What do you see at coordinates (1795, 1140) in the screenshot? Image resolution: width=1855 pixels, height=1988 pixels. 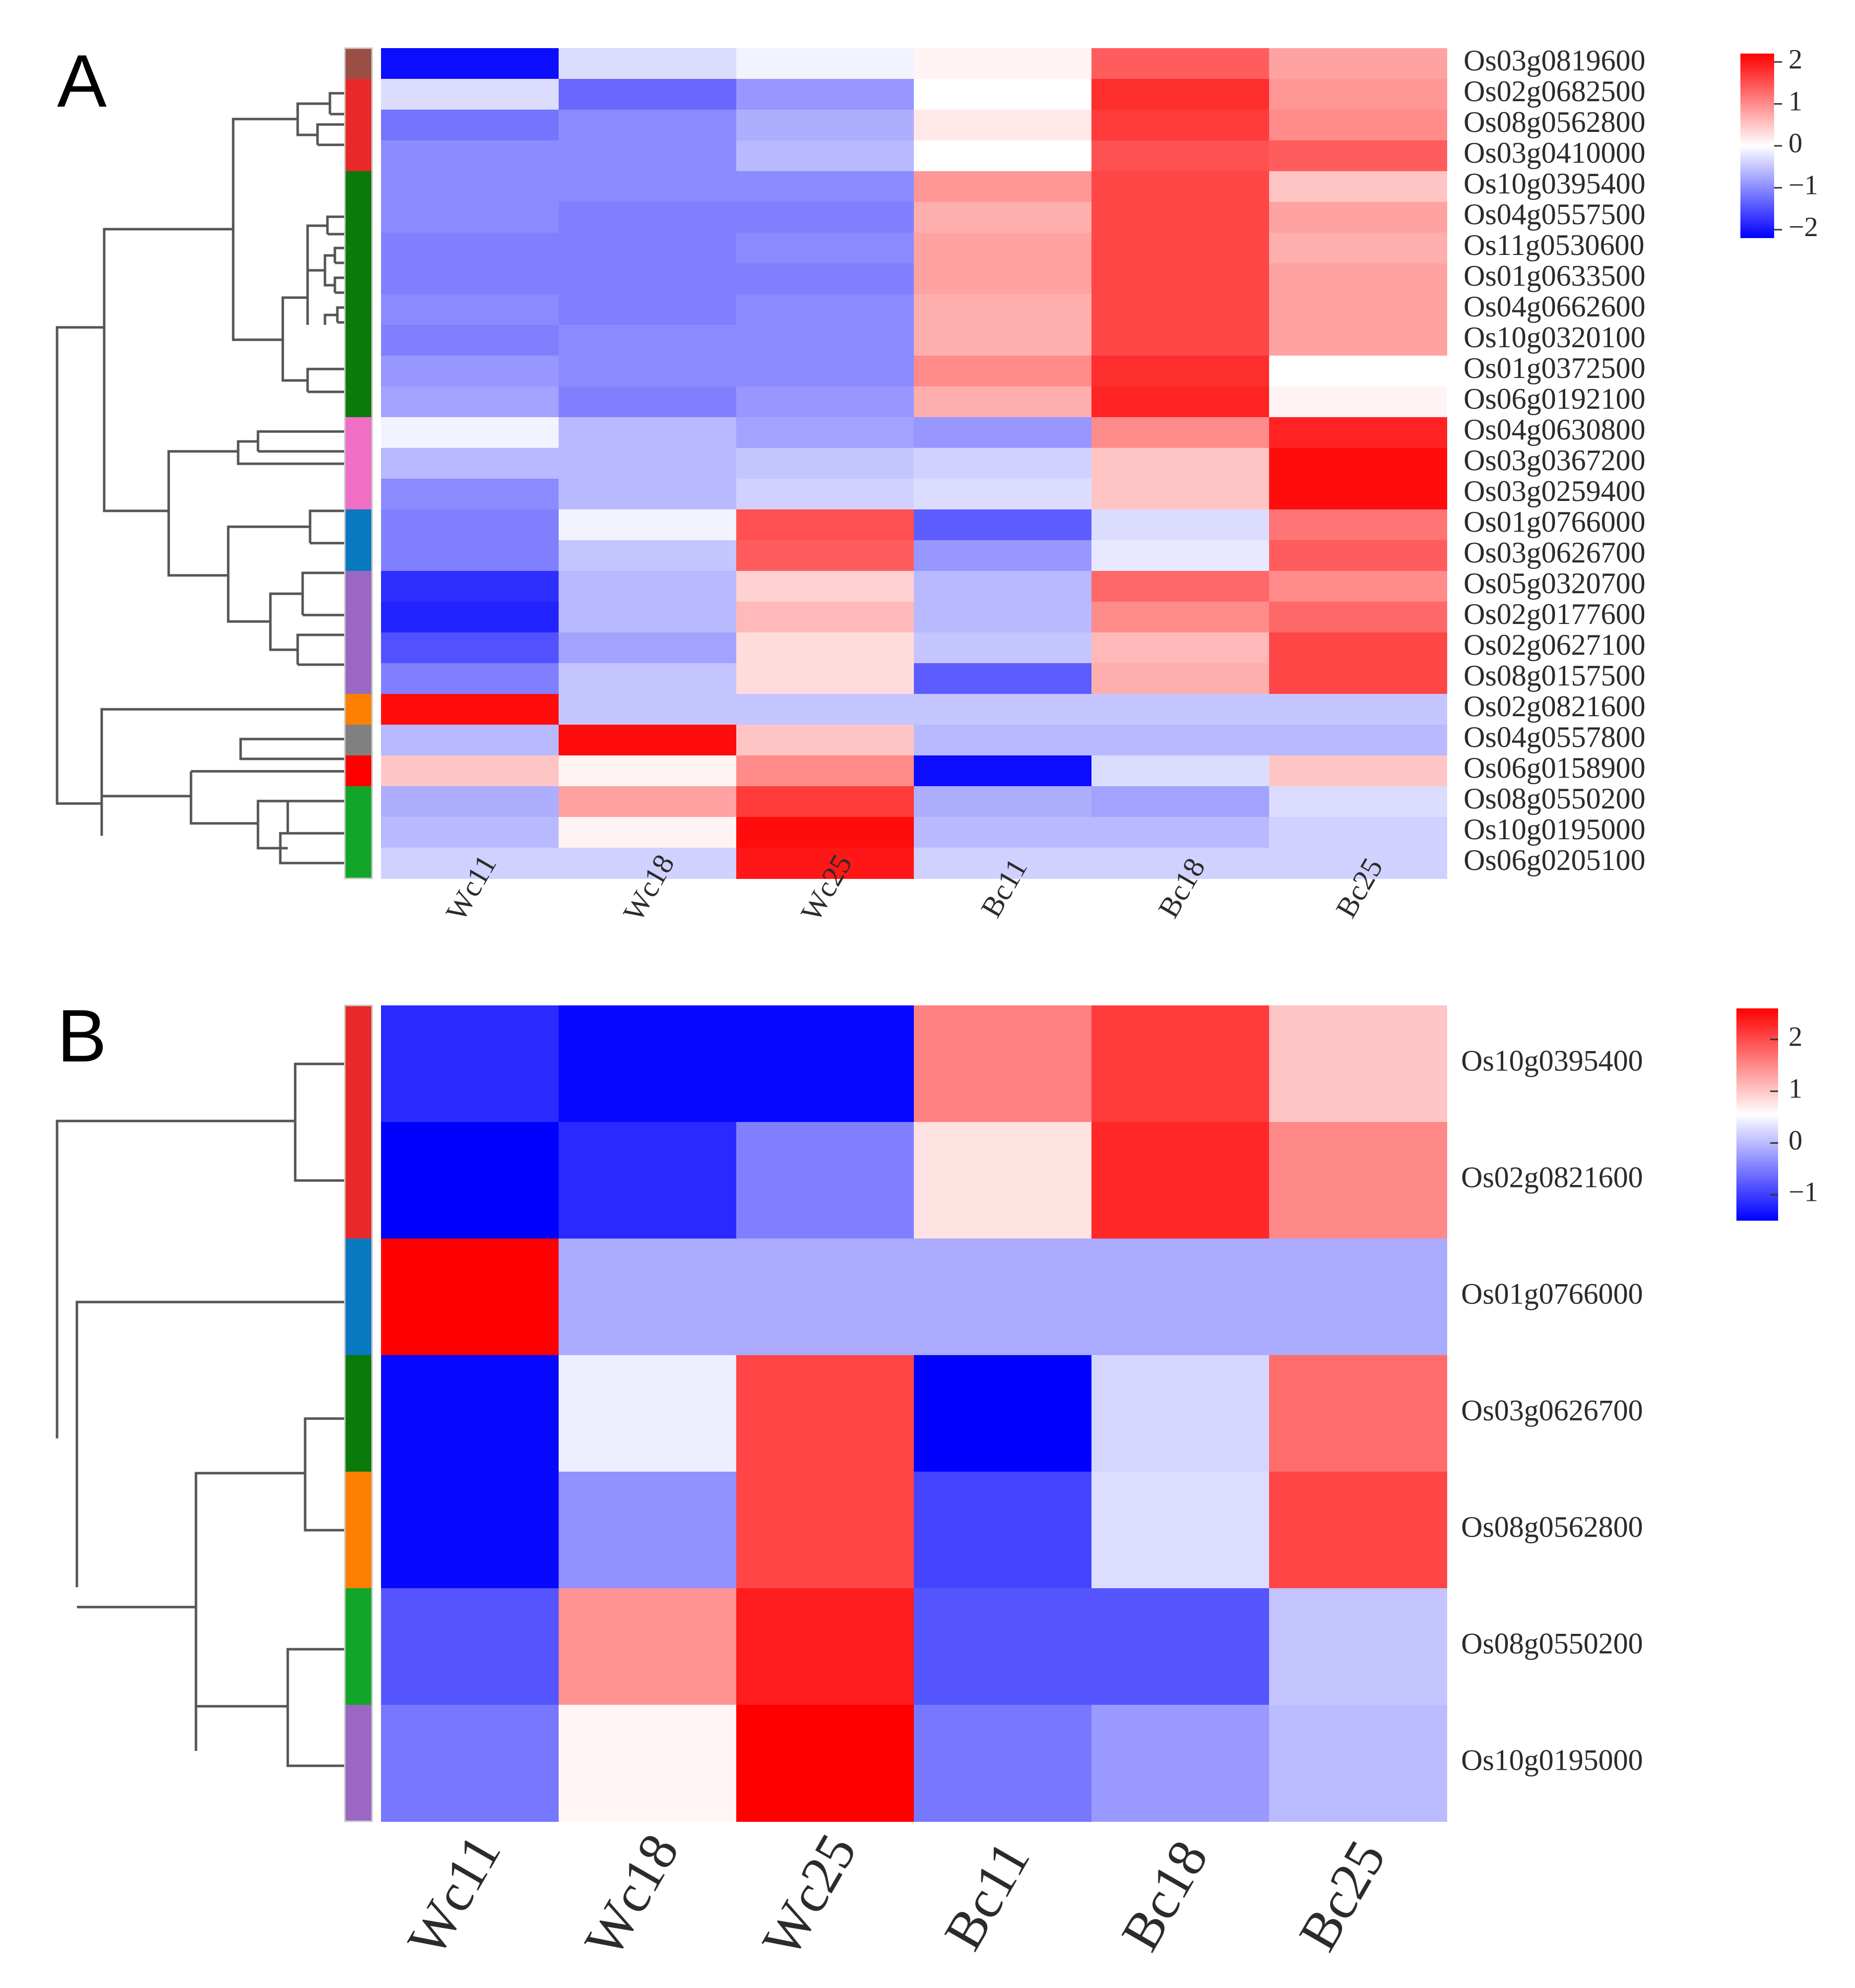 I see `colorbar-tick-label: 0` at bounding box center [1795, 1140].